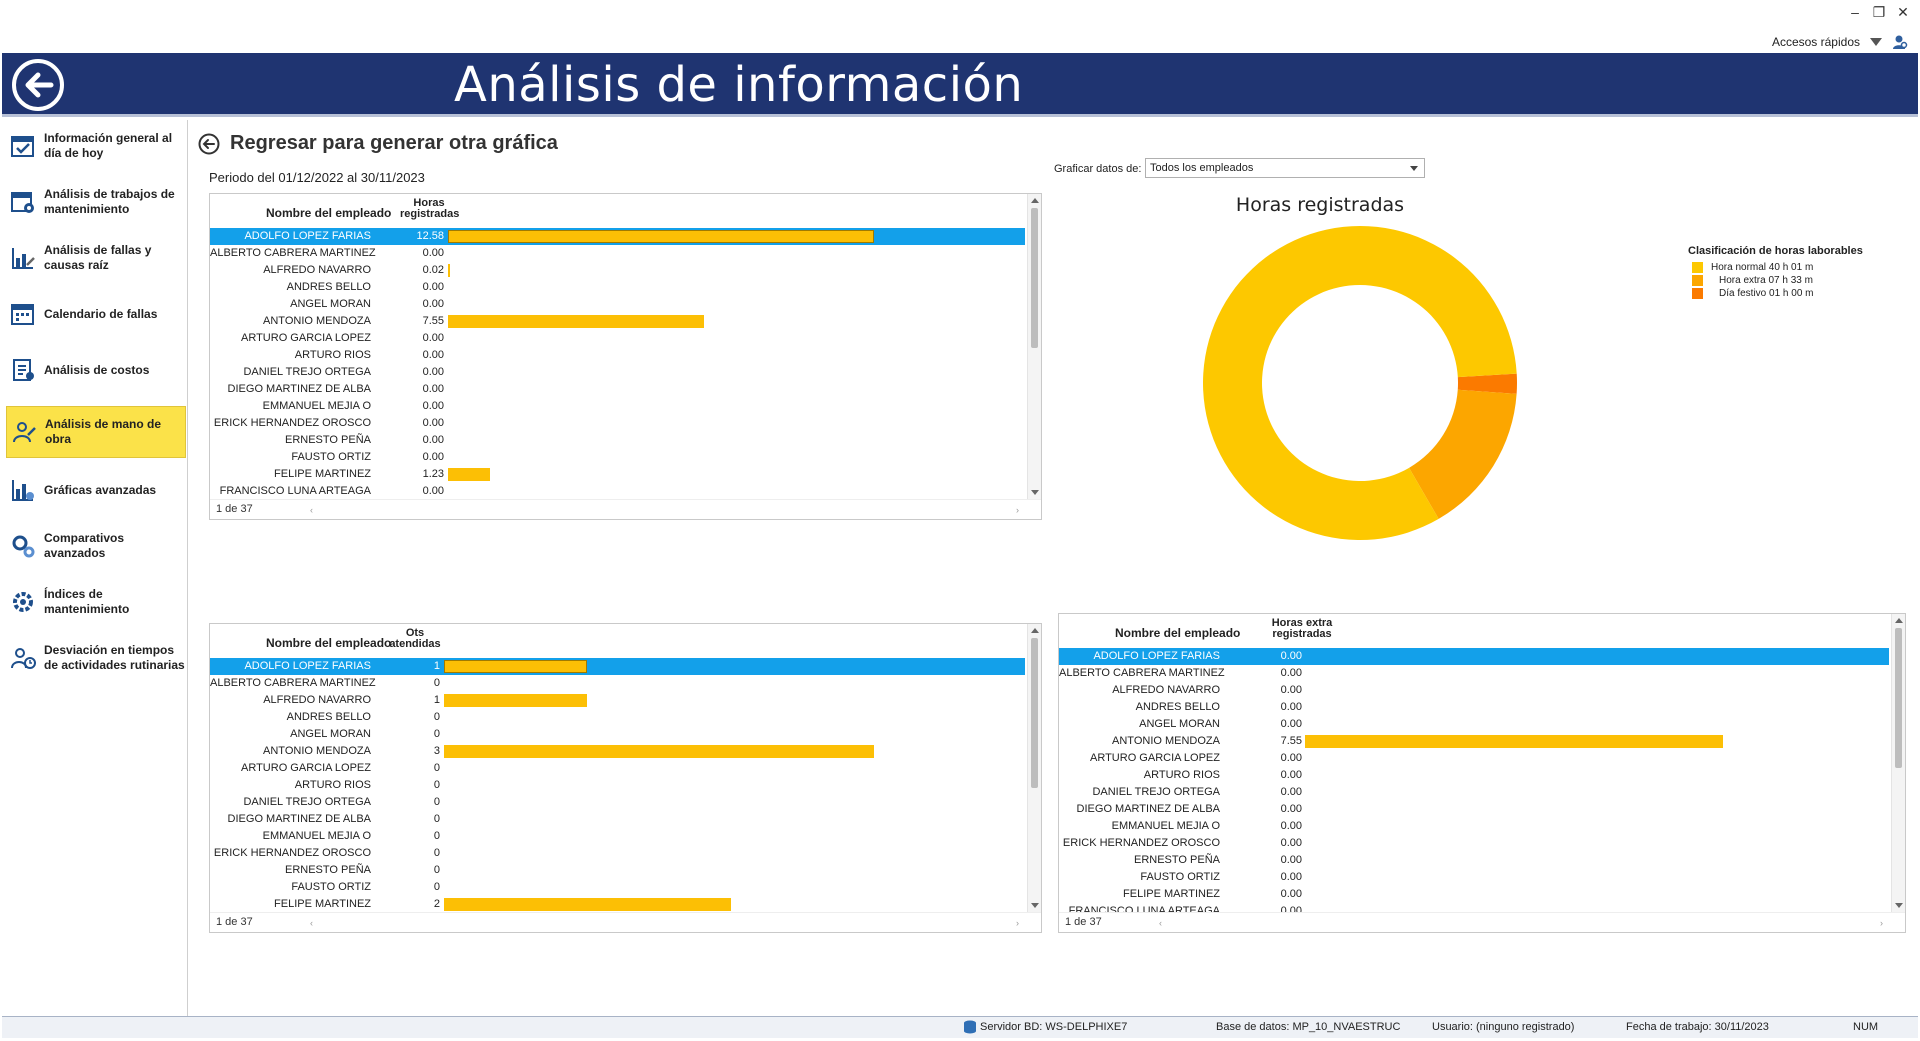  I want to click on sidebar-item-comparativos: Comparativos avanzados, so click(96, 546).